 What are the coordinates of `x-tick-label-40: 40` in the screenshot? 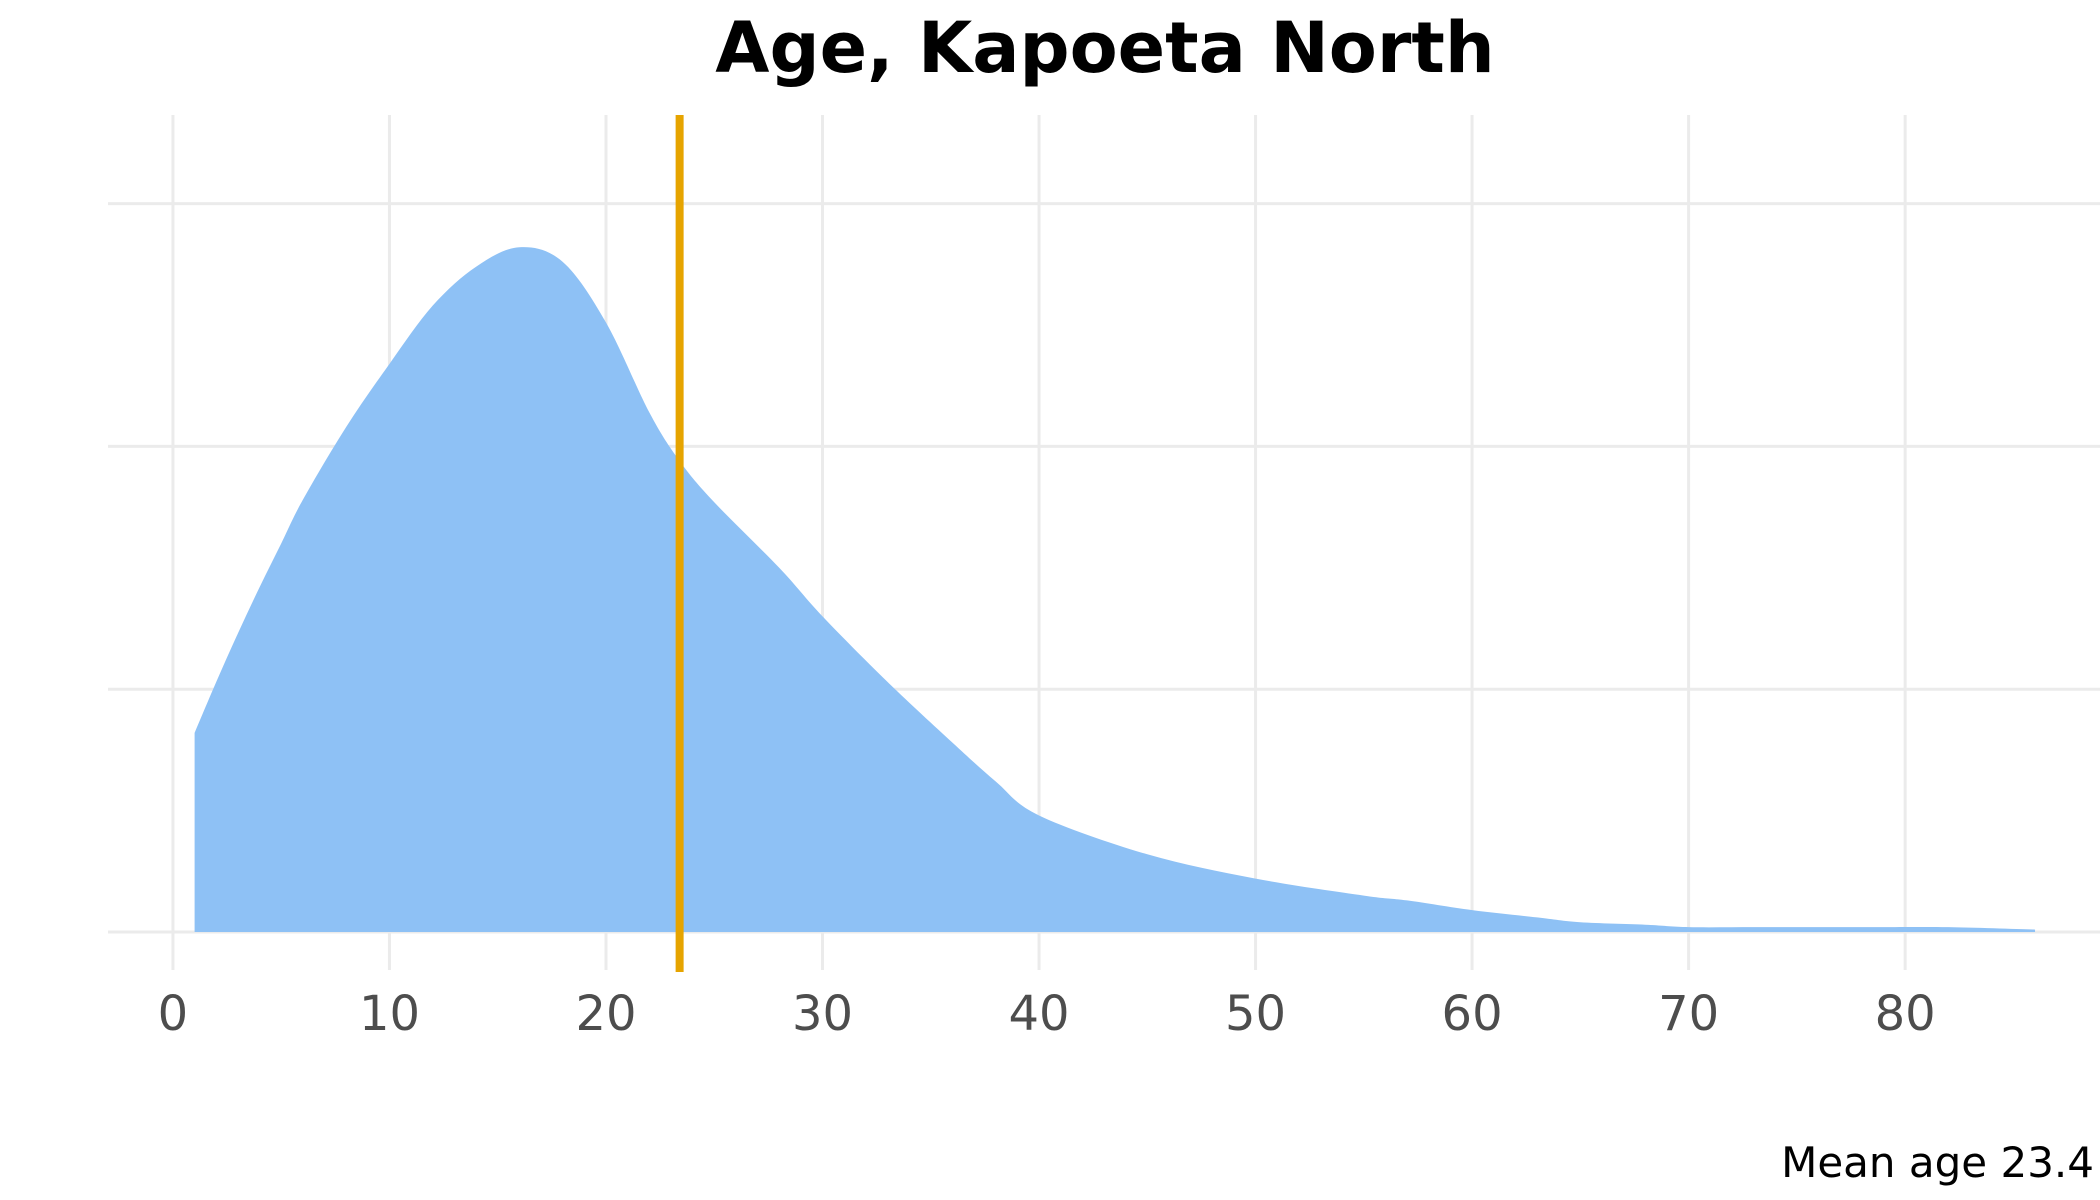 It's located at (1039, 1014).